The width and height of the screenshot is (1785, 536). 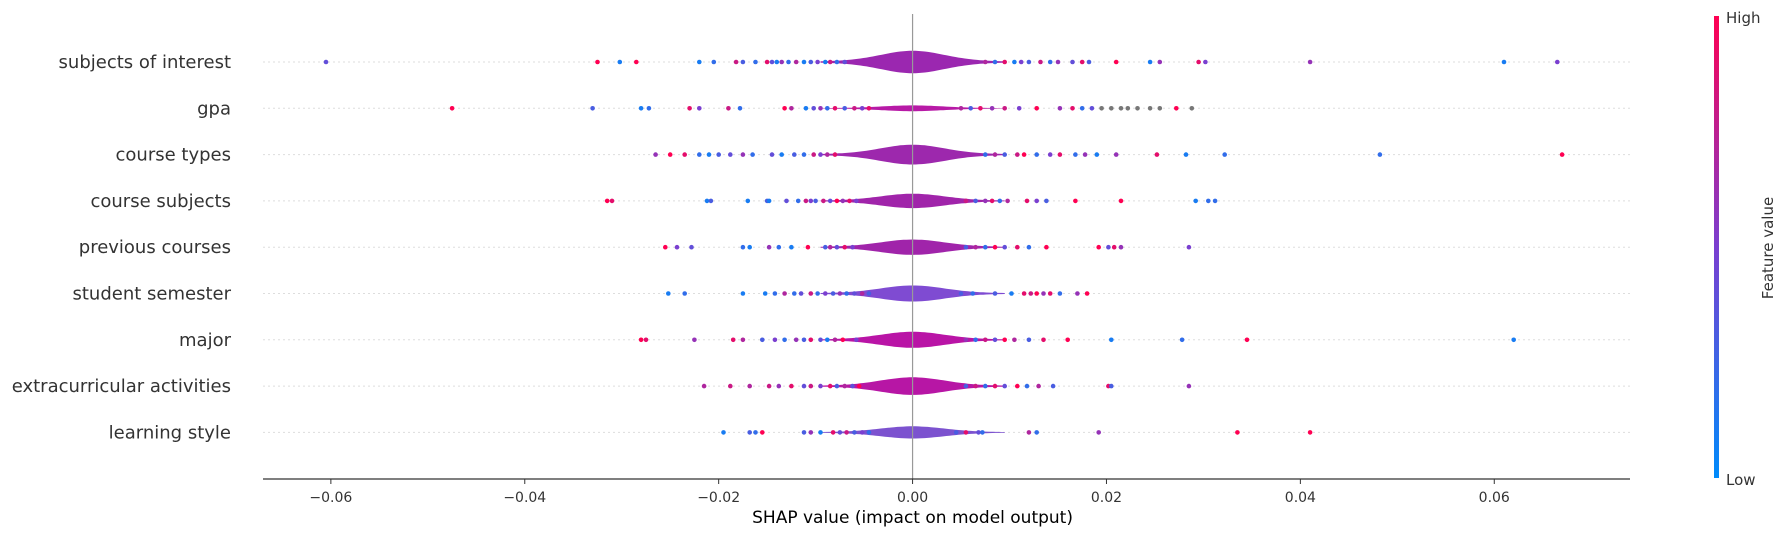 I want to click on x-tick-label: 0.02, so click(x=1106, y=498).